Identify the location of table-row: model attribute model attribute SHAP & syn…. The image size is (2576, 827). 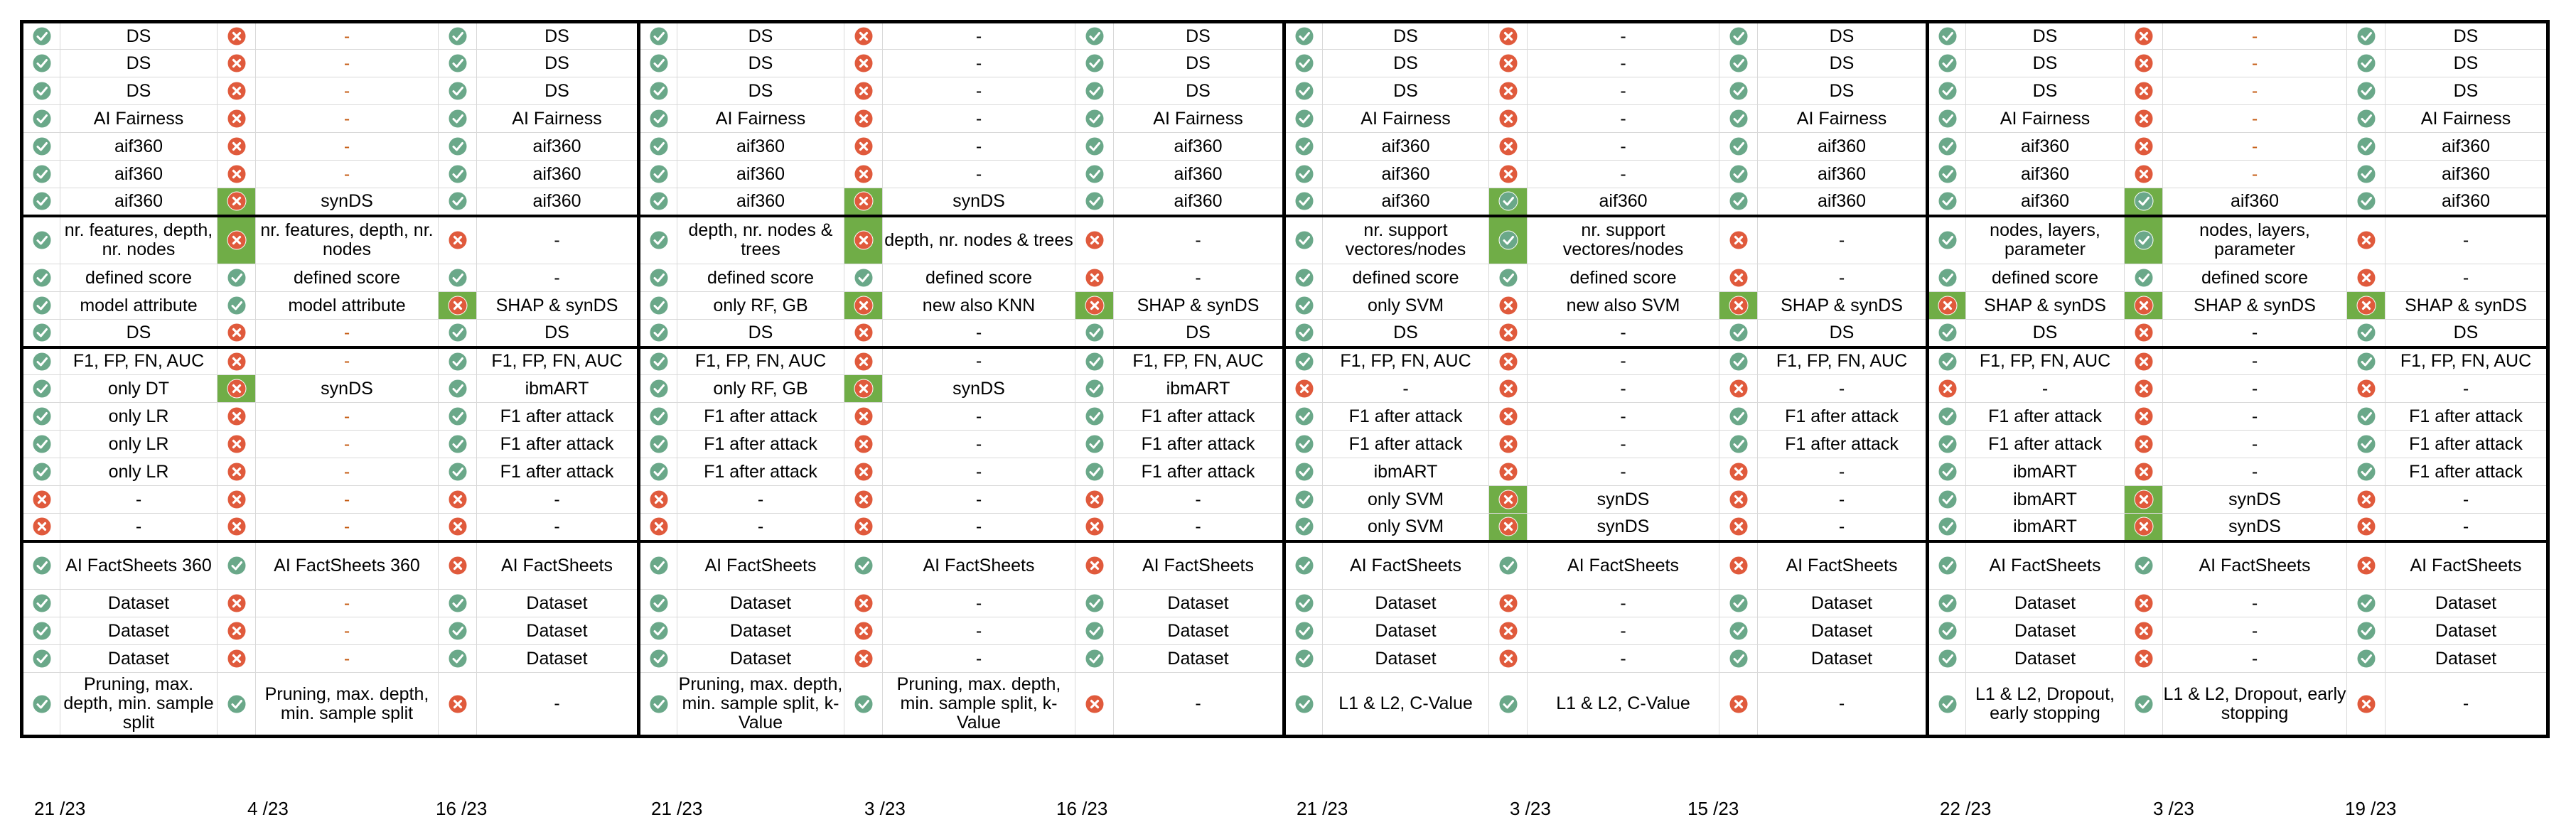
(1284, 305).